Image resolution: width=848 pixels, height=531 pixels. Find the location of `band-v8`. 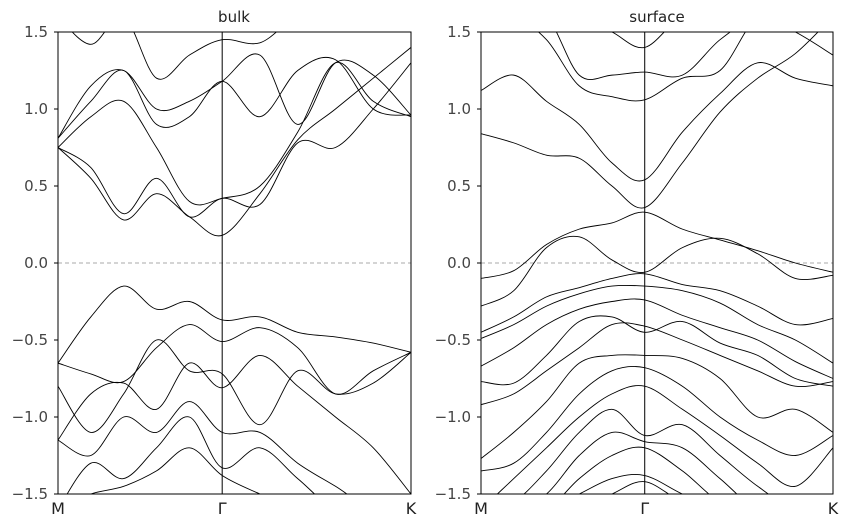

band-v8 is located at coordinates (664, 439).